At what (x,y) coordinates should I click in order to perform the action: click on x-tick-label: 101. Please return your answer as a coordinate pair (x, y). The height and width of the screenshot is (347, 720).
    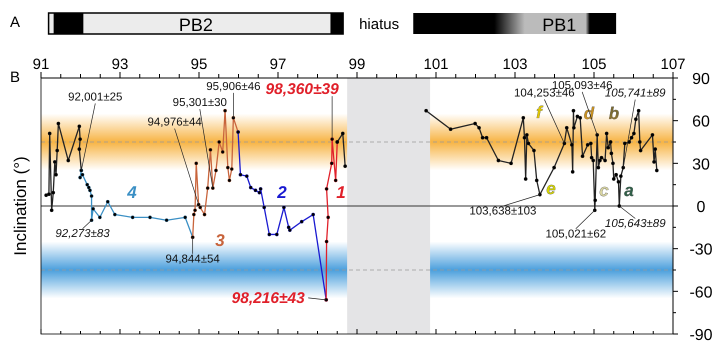
    Looking at the image, I should click on (436, 64).